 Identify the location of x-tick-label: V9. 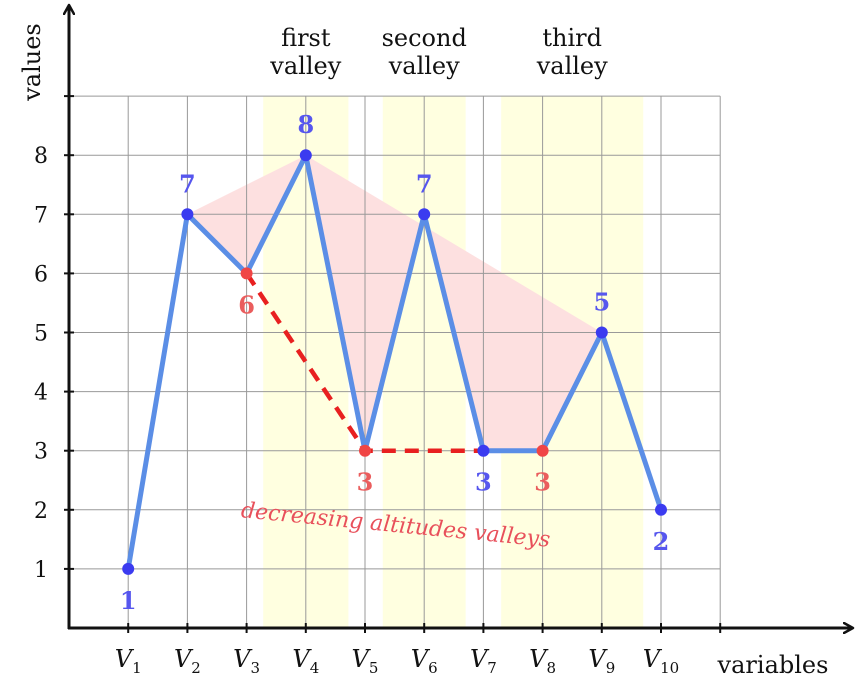
(601, 661).